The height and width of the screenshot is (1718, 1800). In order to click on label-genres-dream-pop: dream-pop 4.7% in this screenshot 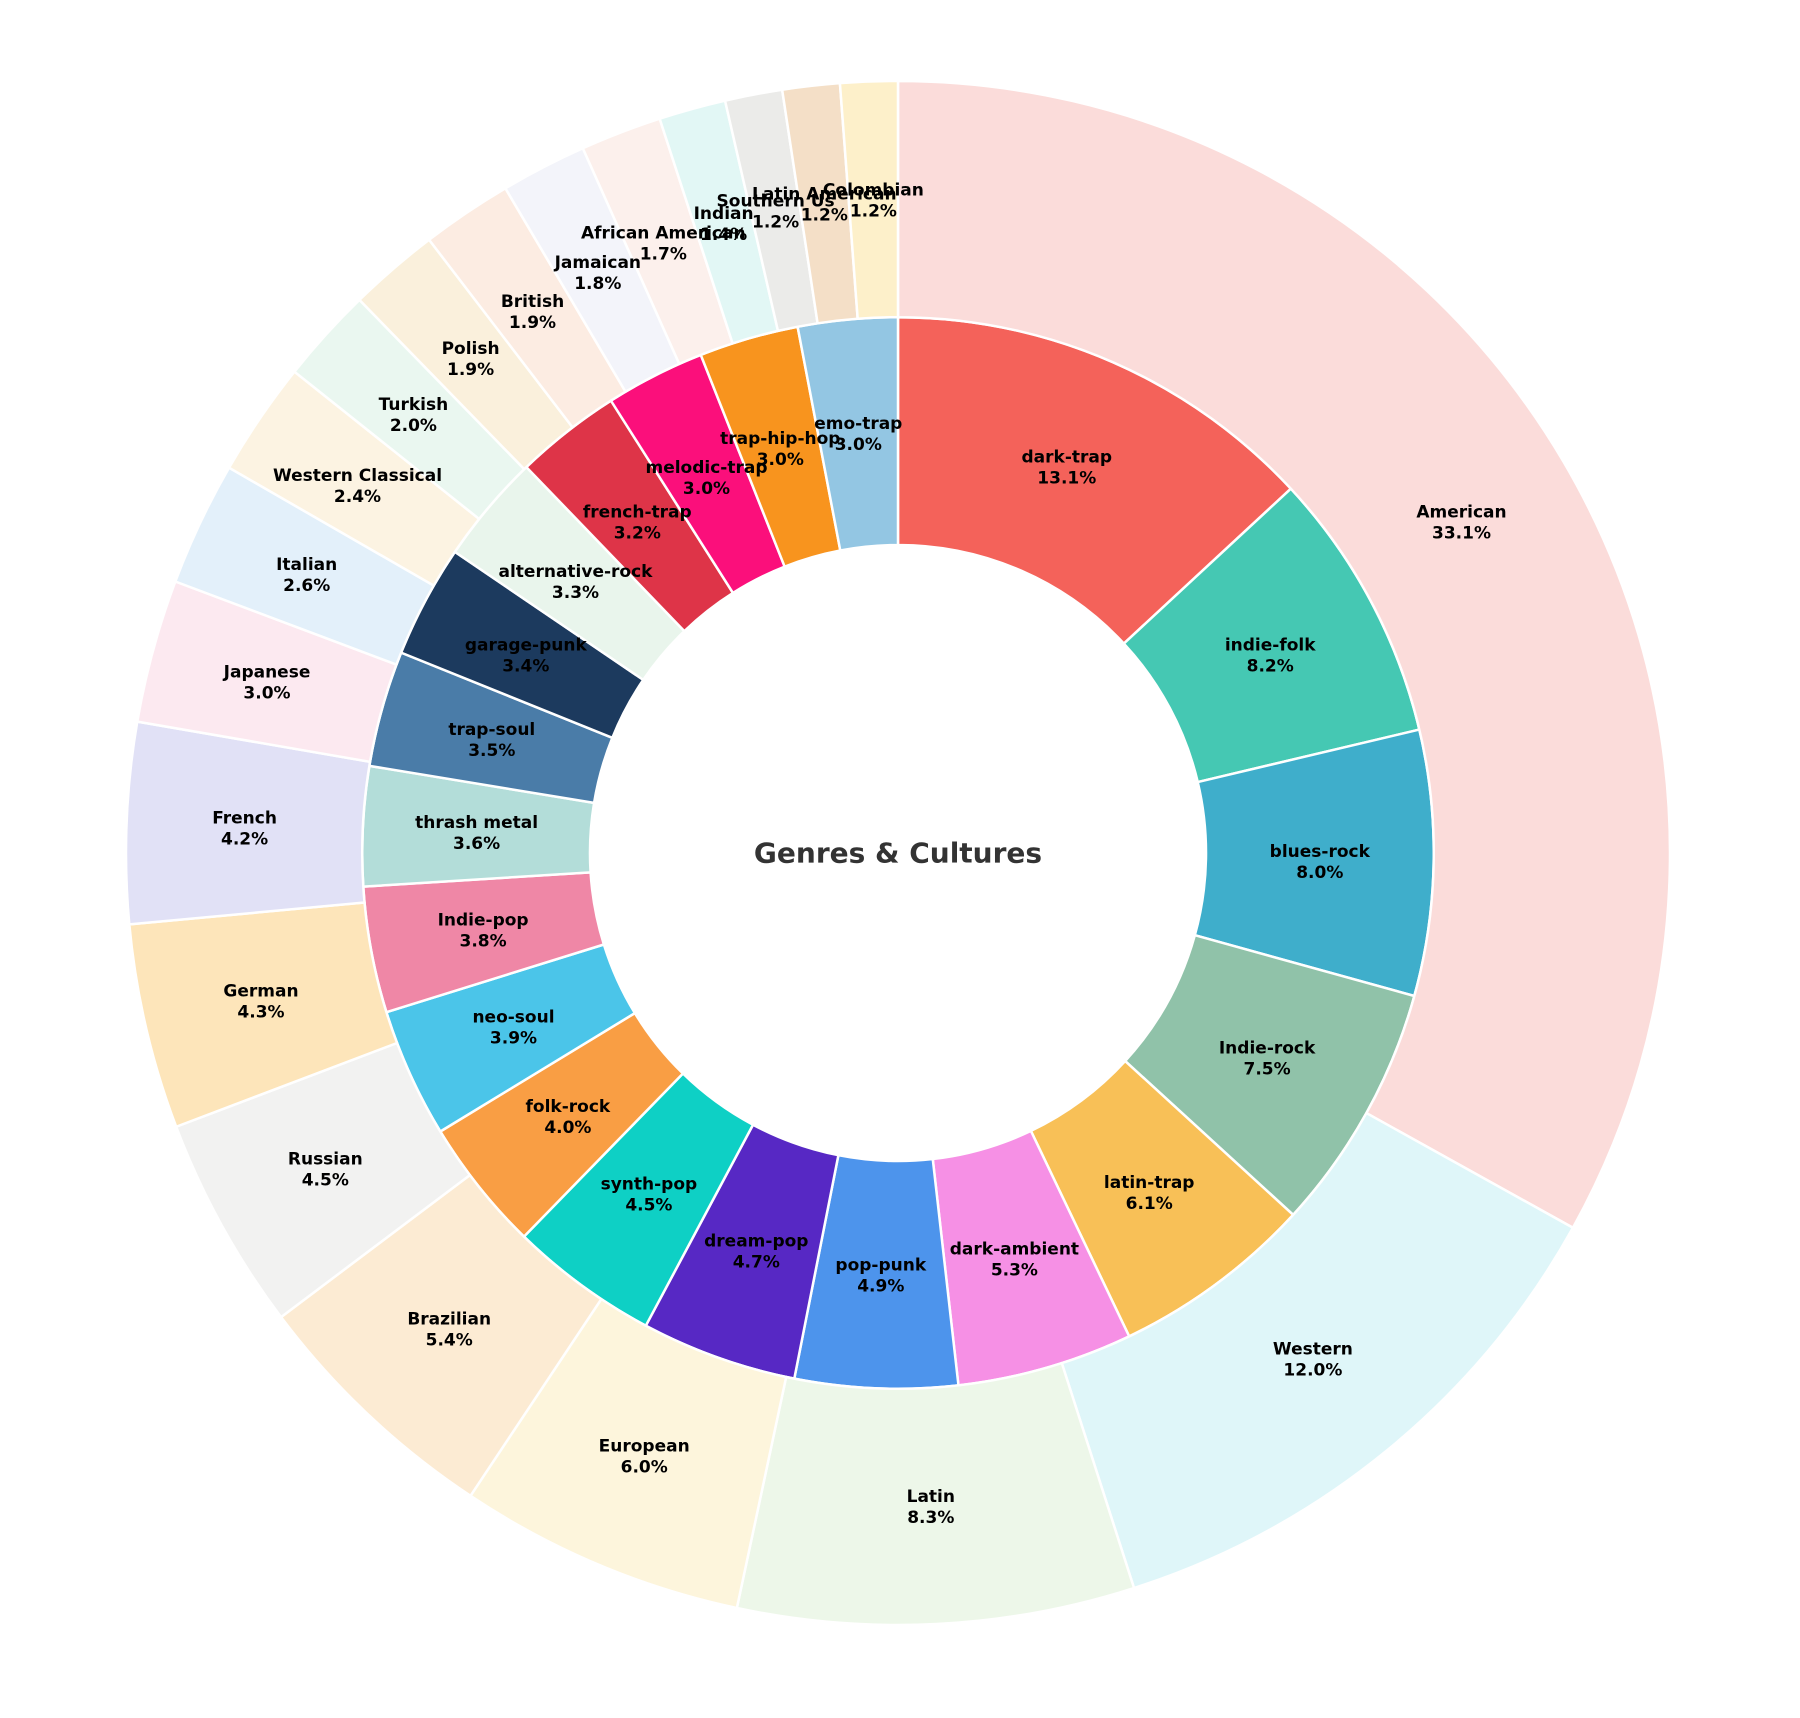, I will do `click(756, 1251)`.